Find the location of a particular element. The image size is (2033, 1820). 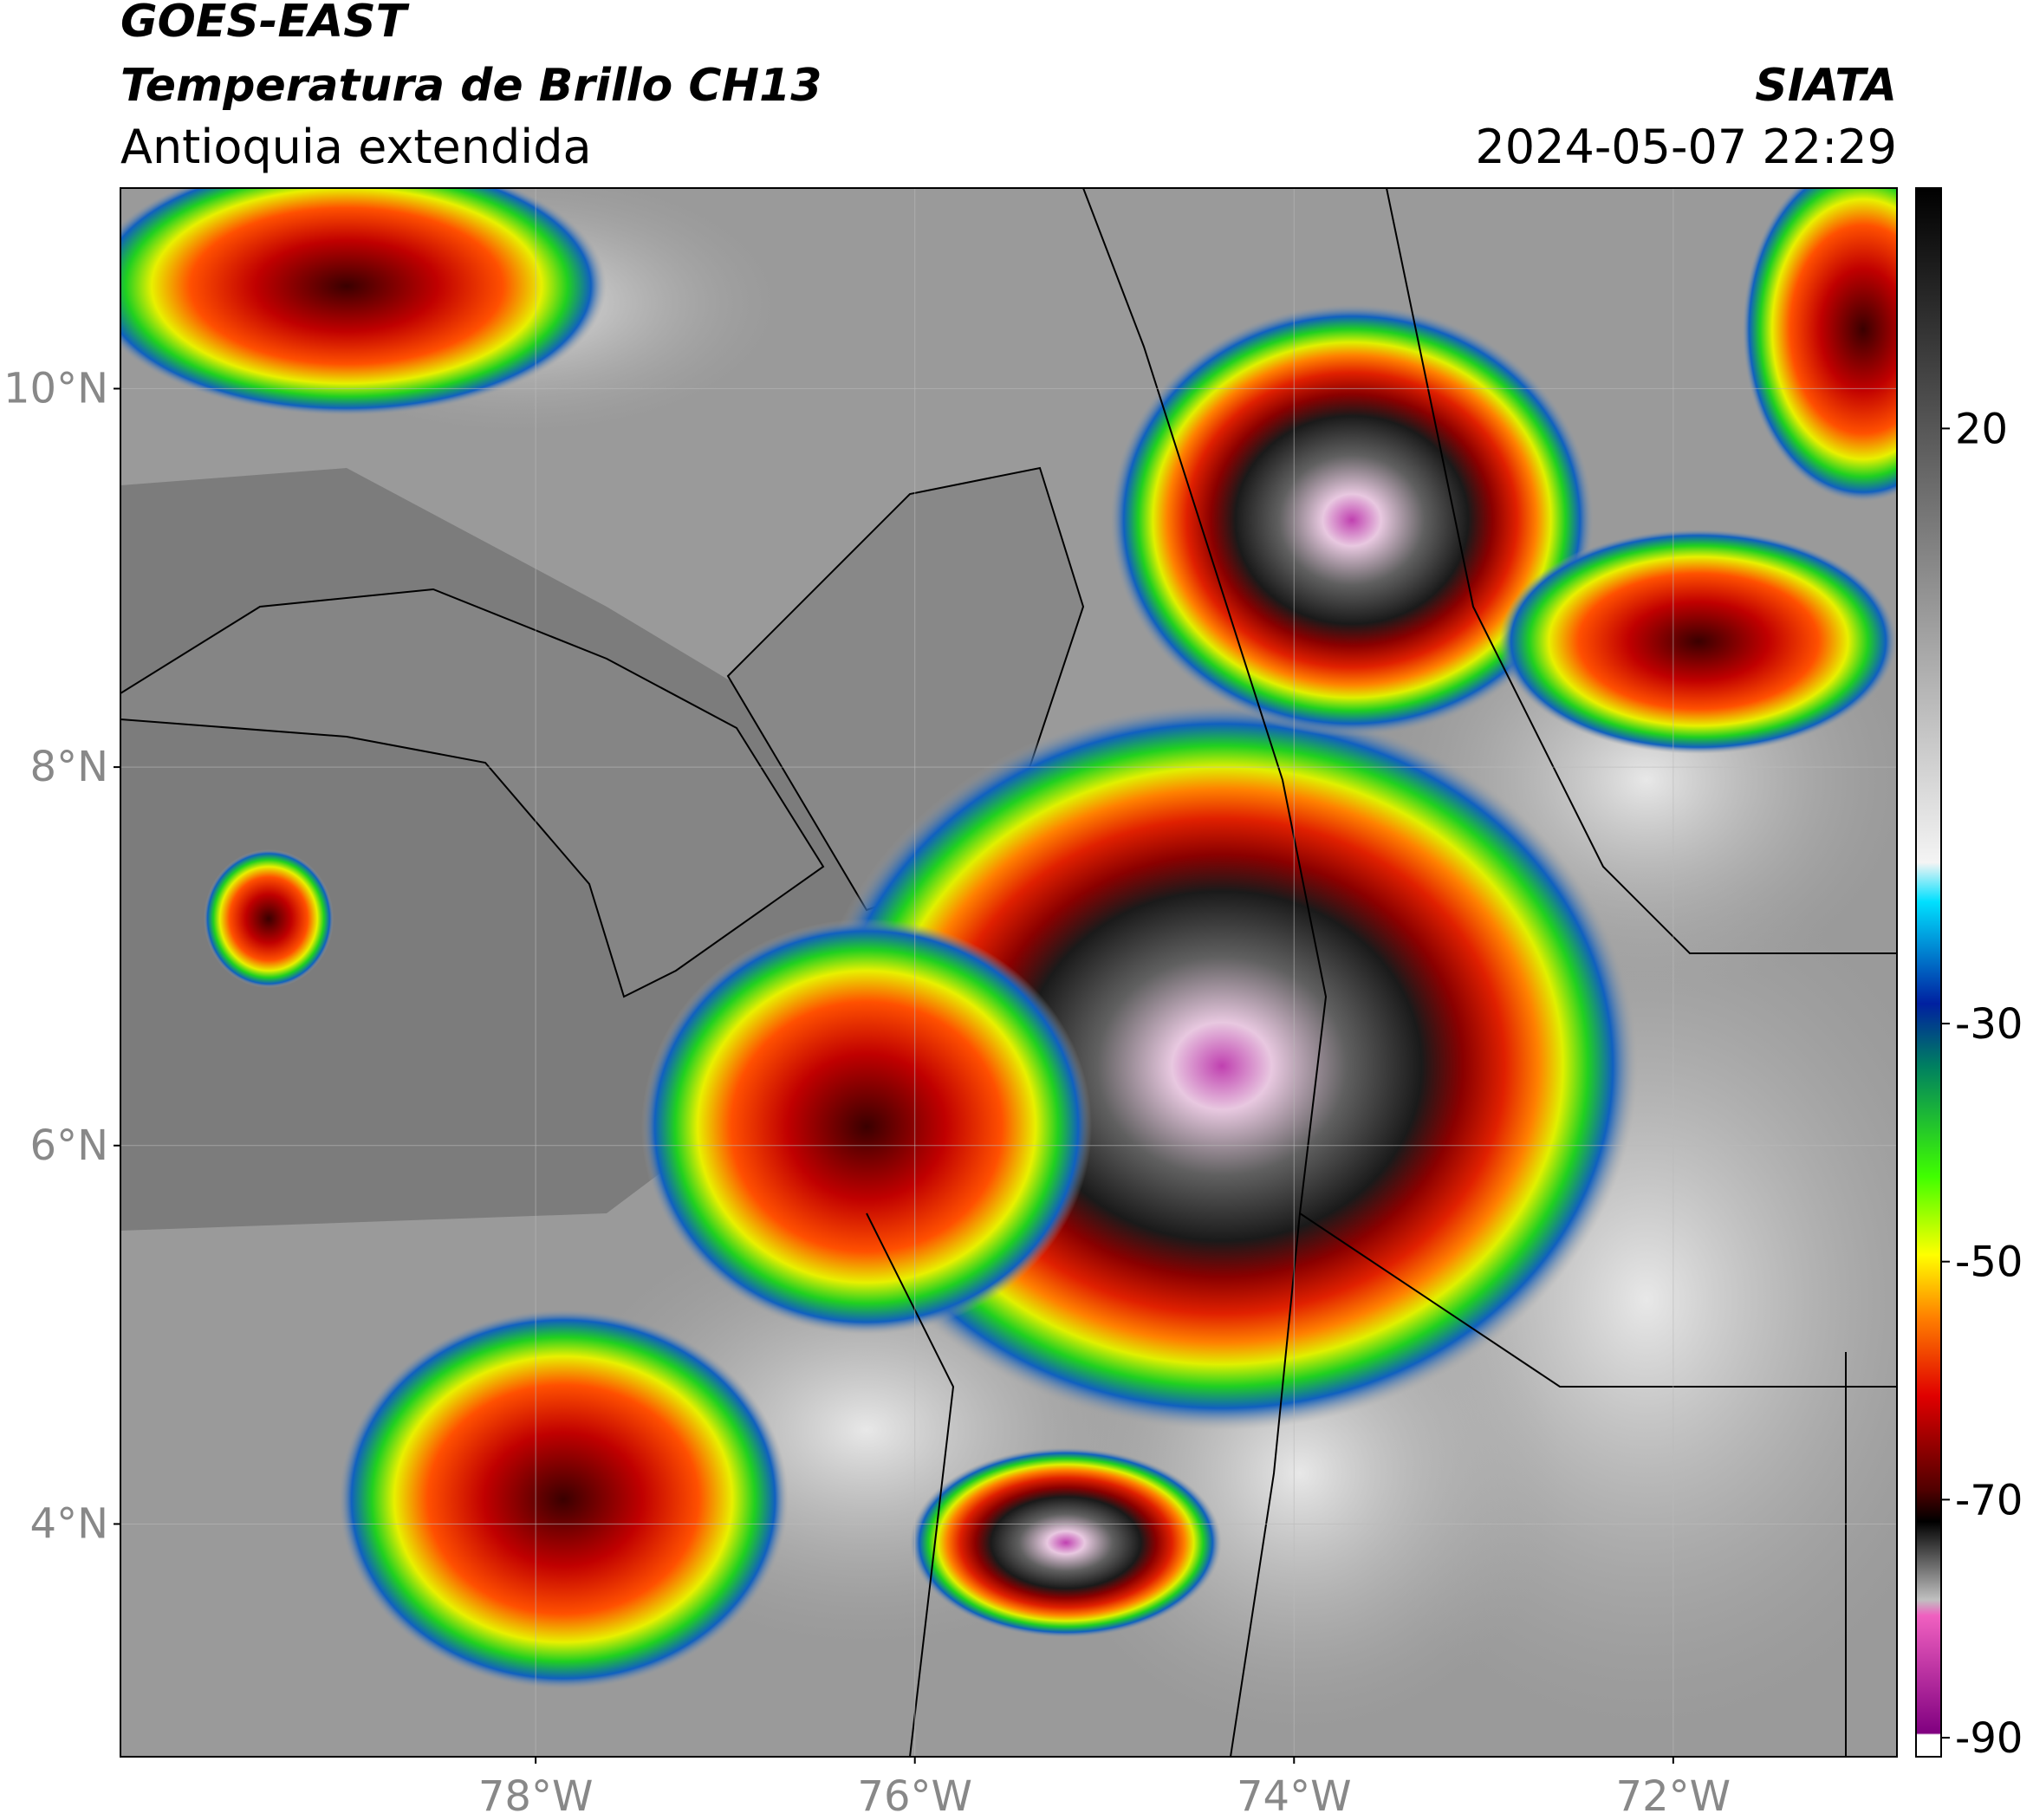

storm-east is located at coordinates (1698, 641).